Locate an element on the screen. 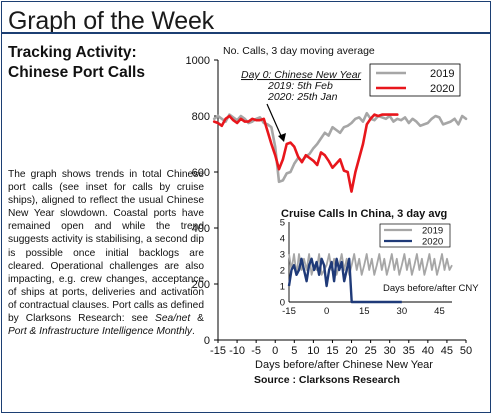 This screenshot has height=416, width=494. article-body-amp: & is located at coordinates (197, 319).